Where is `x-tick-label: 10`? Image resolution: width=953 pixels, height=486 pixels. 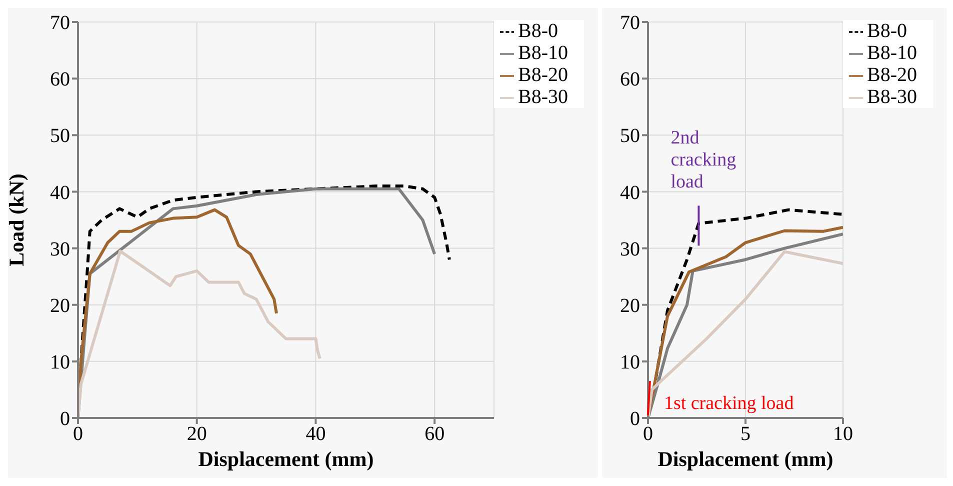
x-tick-label: 10 is located at coordinates (843, 434).